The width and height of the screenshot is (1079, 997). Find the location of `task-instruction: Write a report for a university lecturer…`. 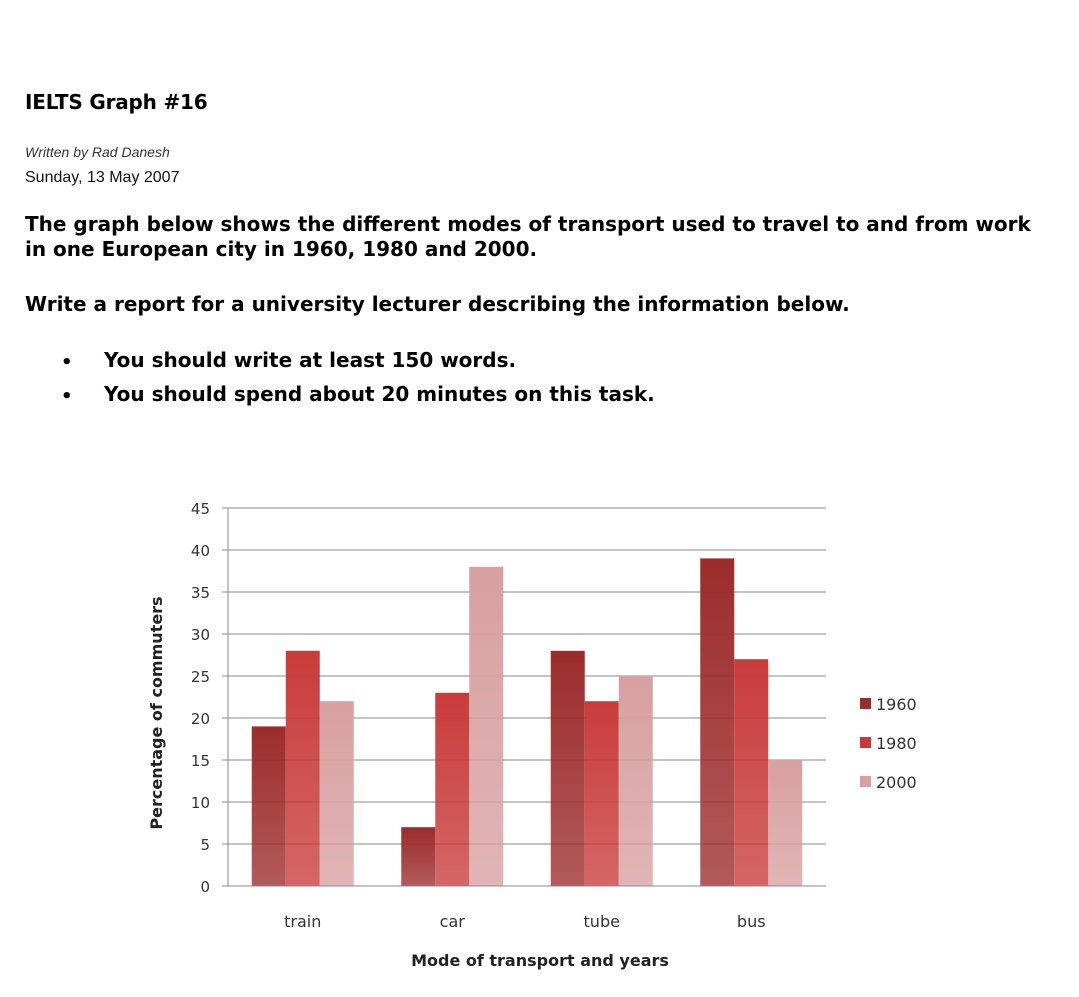

task-instruction: Write a report for a university lecturer… is located at coordinates (437, 304).